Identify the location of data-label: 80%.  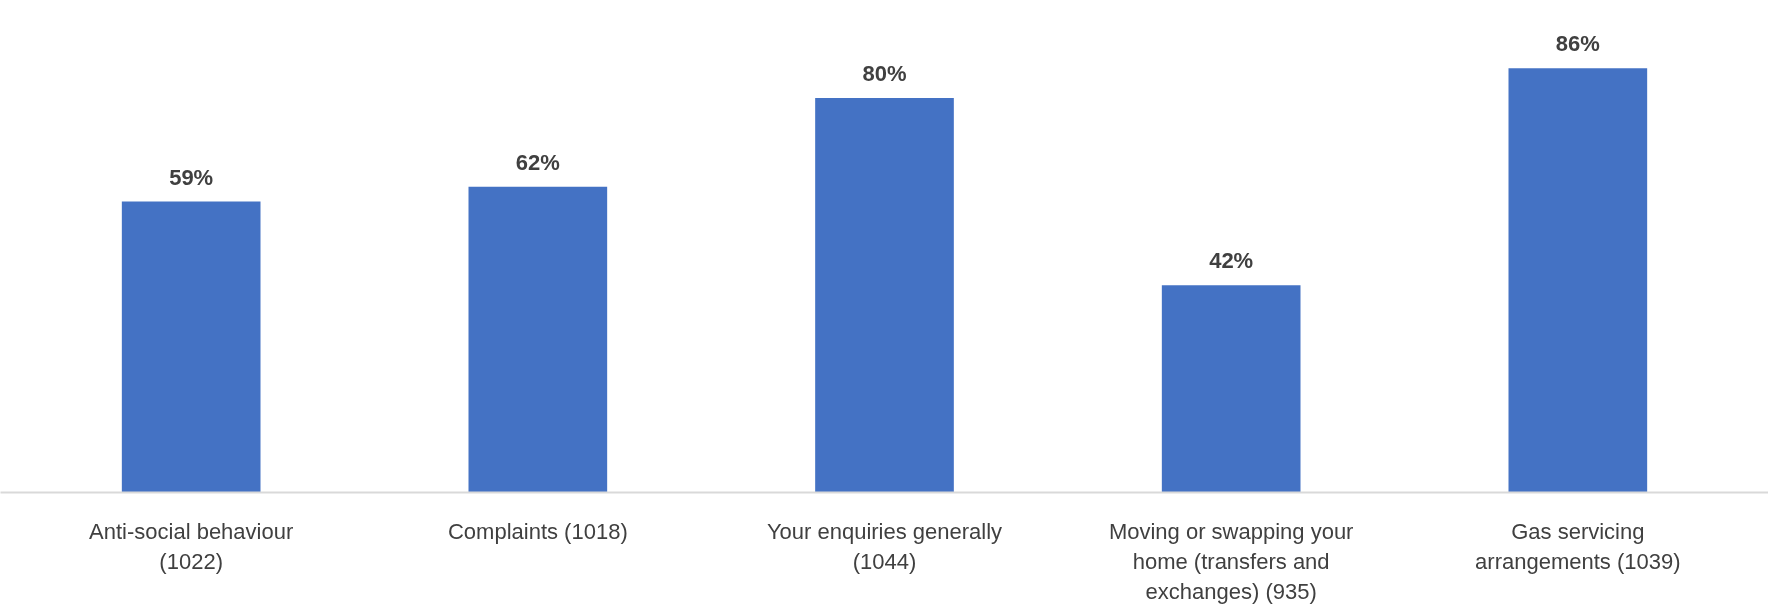
(884, 73).